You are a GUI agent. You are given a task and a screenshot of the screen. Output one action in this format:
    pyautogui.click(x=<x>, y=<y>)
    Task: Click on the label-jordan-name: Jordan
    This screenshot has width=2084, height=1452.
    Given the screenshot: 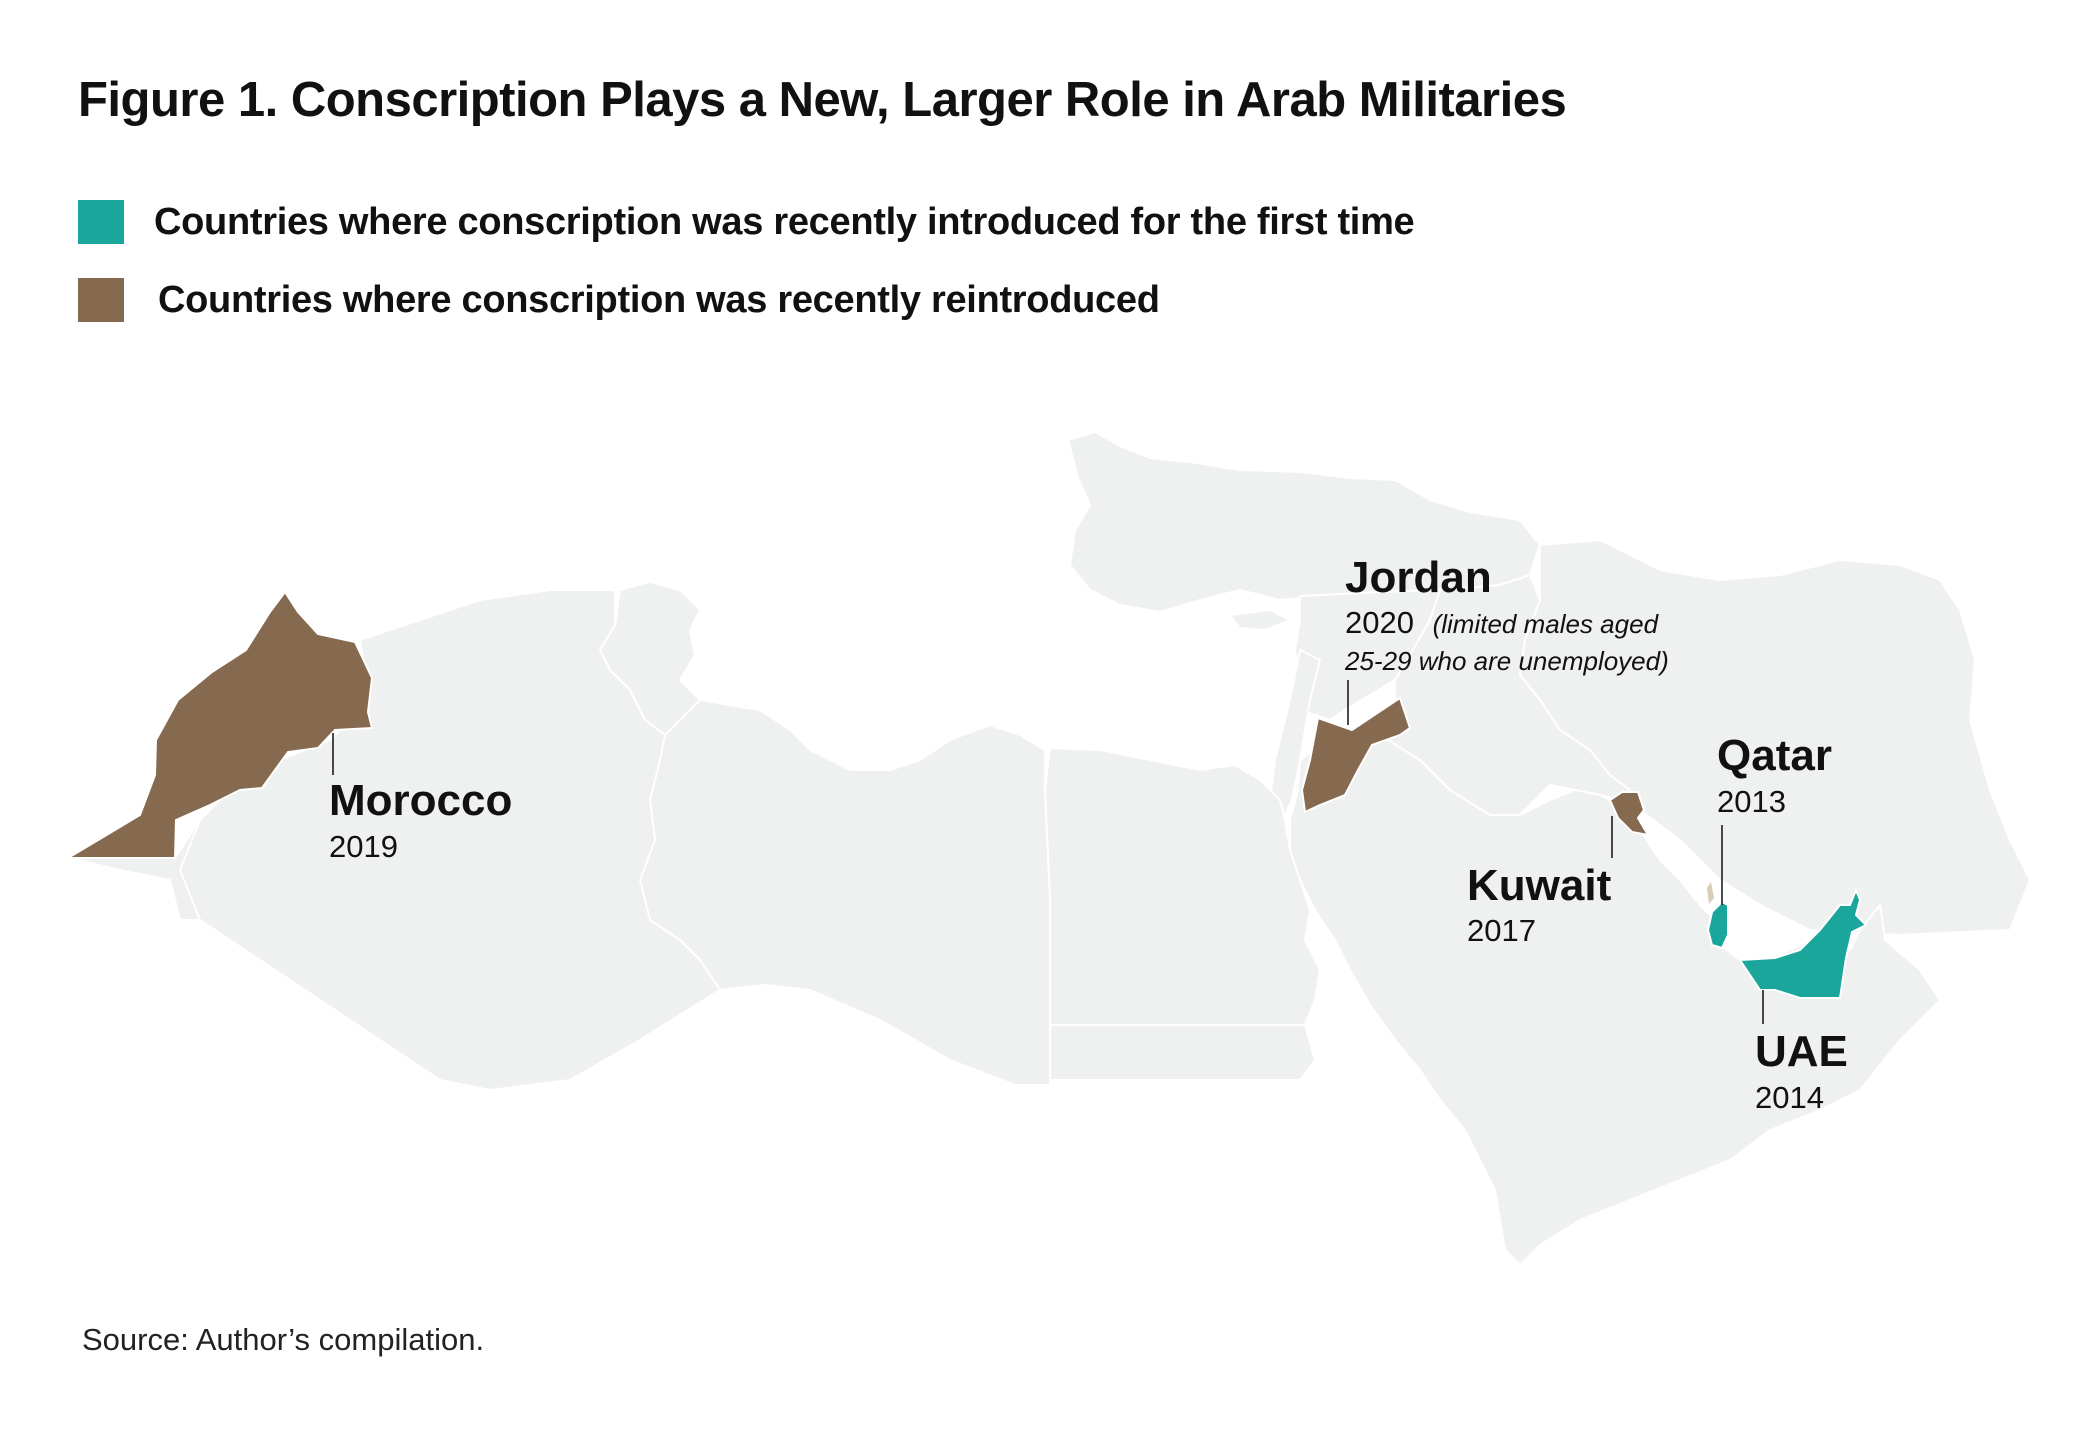 What is the action you would take?
    pyautogui.click(x=1418, y=577)
    